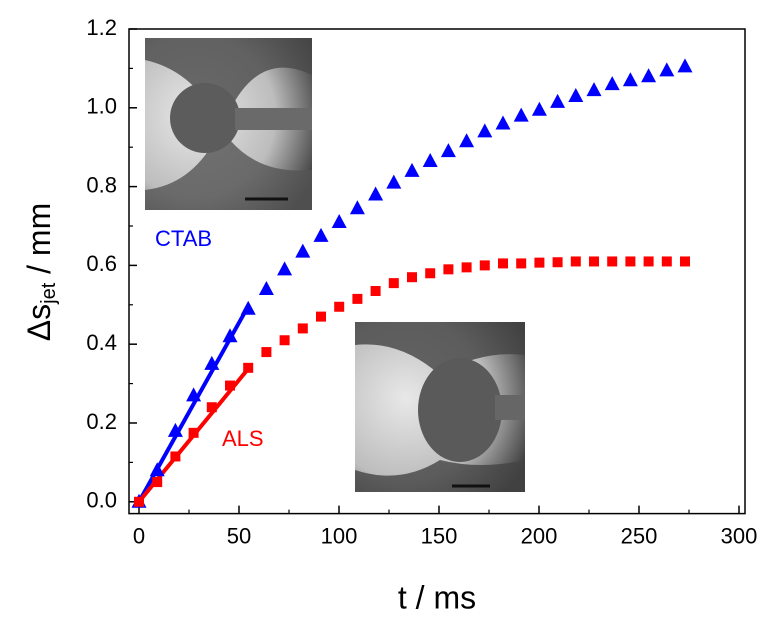 The image size is (770, 627). Describe the element at coordinates (437, 597) in the screenshot. I see `x-axis-label: t / ms` at that location.